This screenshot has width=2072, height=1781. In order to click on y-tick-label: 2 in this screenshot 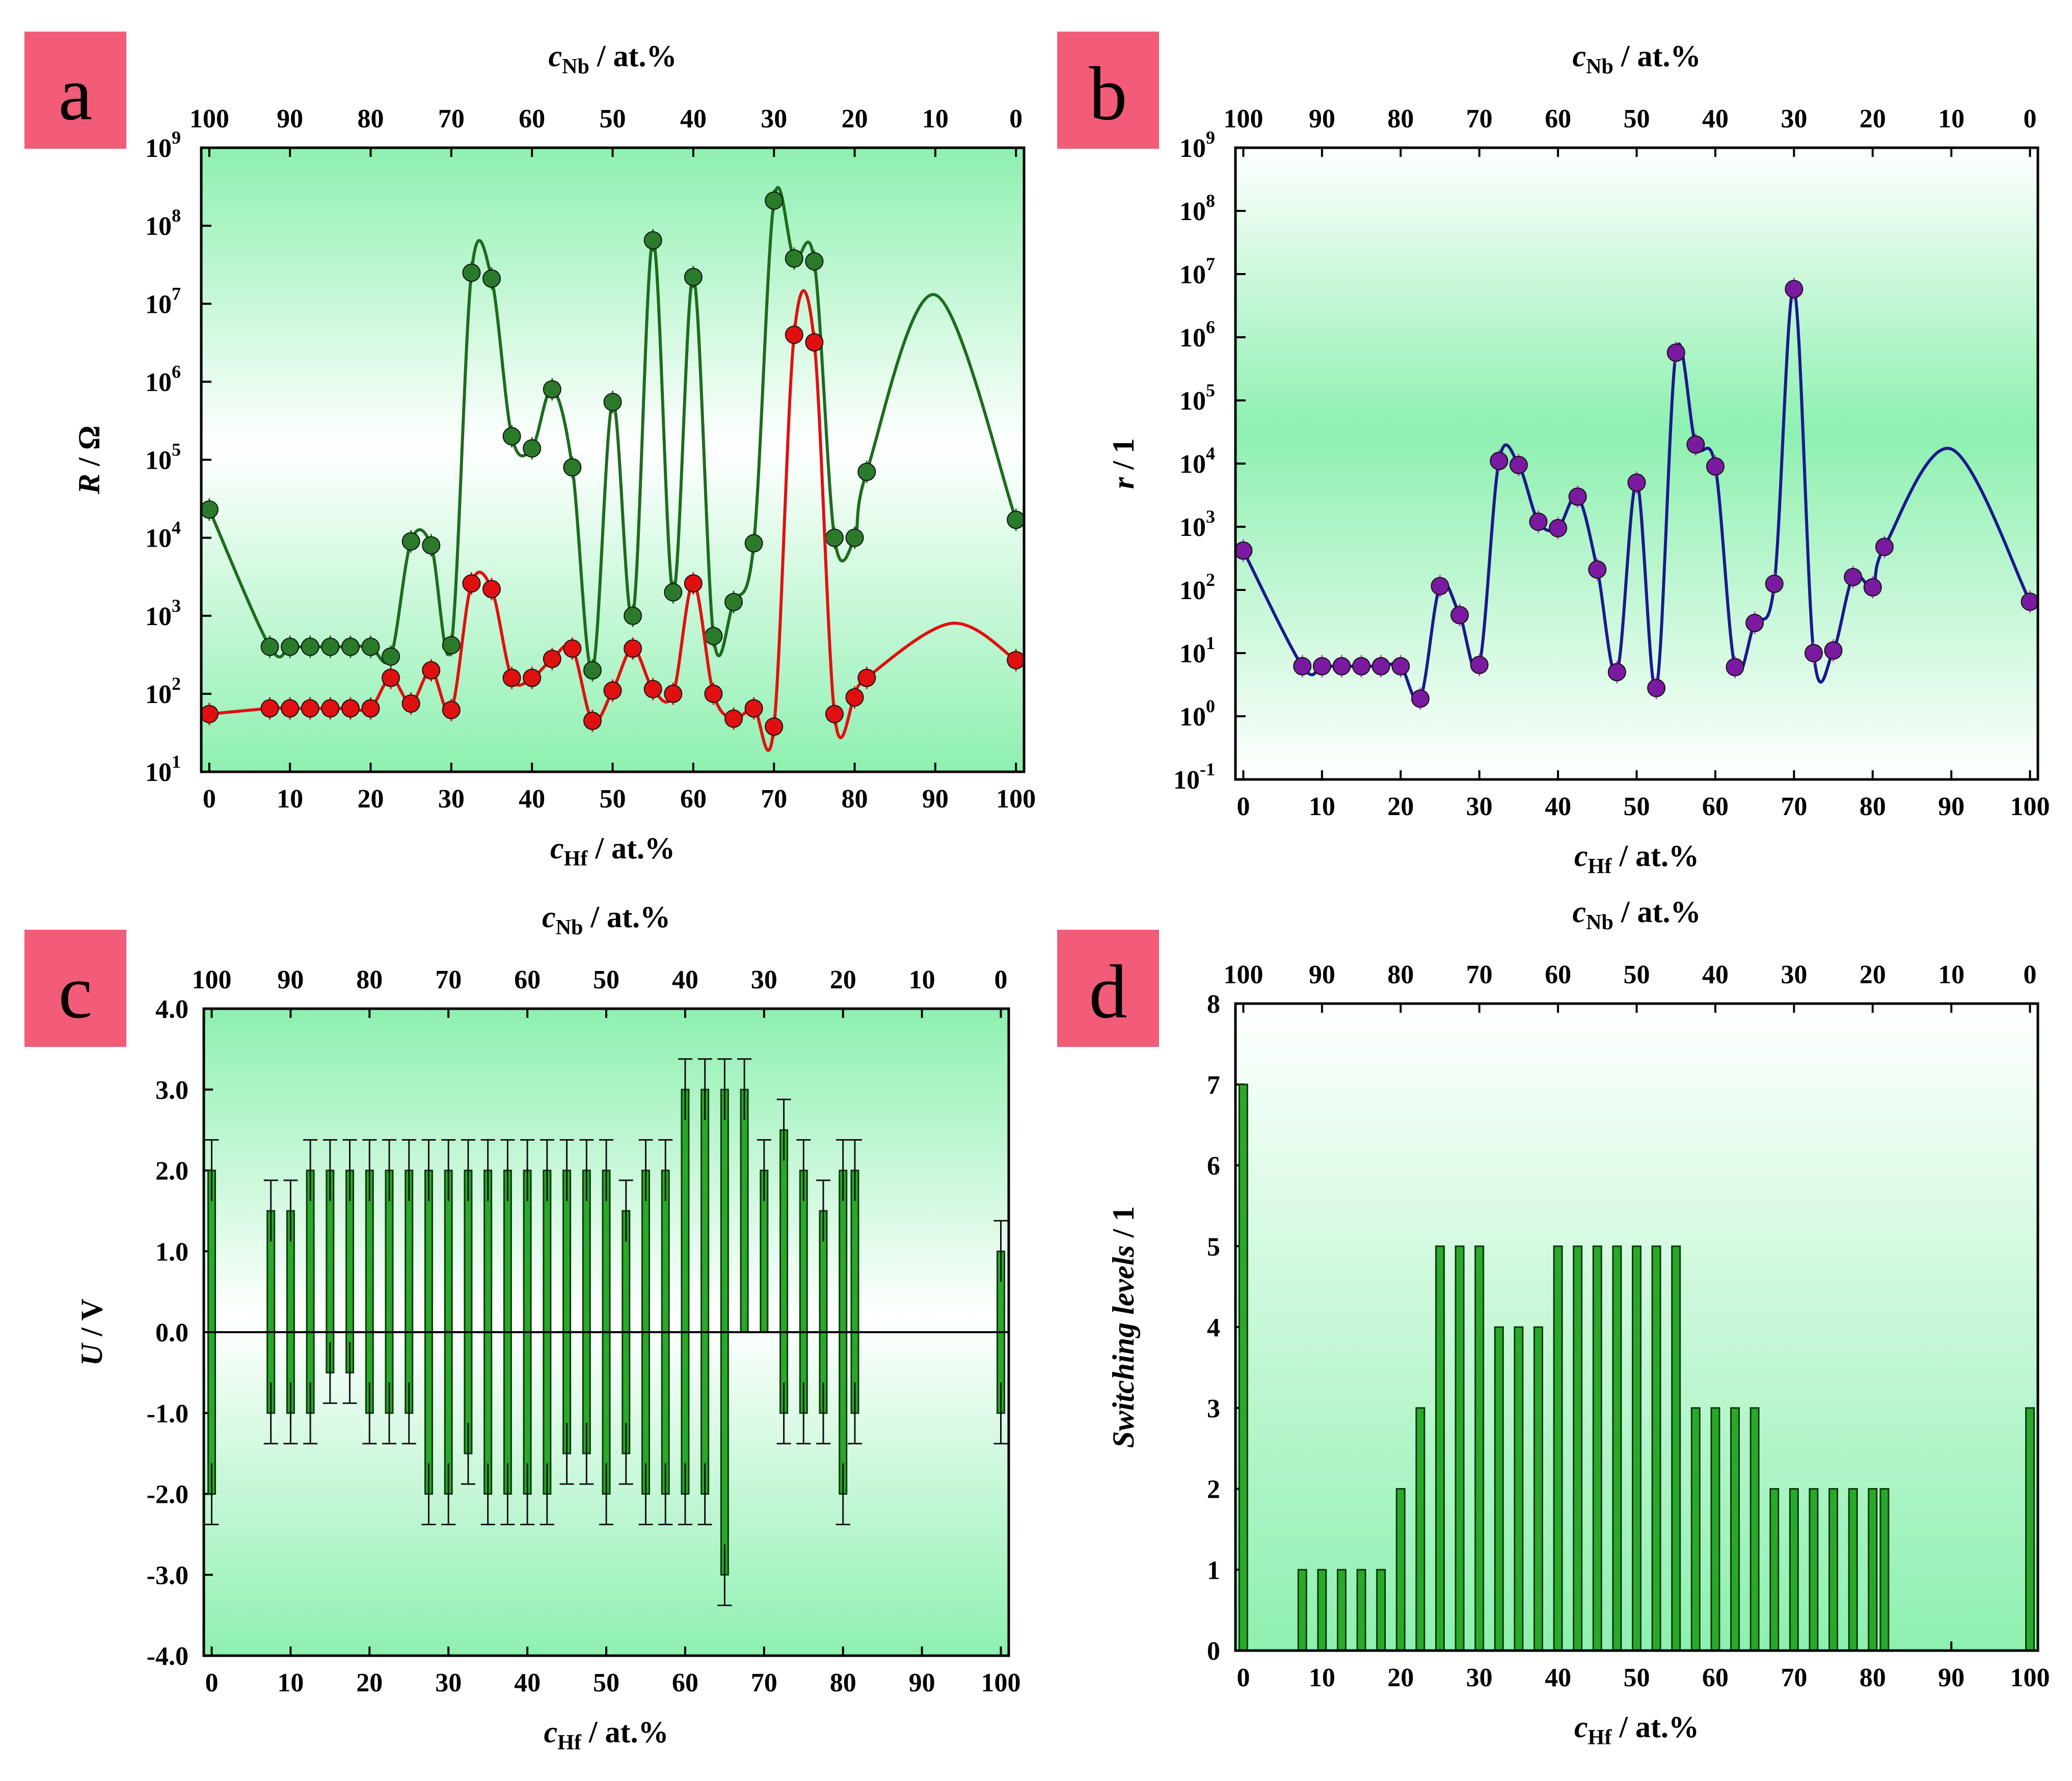, I will do `click(1213, 1489)`.